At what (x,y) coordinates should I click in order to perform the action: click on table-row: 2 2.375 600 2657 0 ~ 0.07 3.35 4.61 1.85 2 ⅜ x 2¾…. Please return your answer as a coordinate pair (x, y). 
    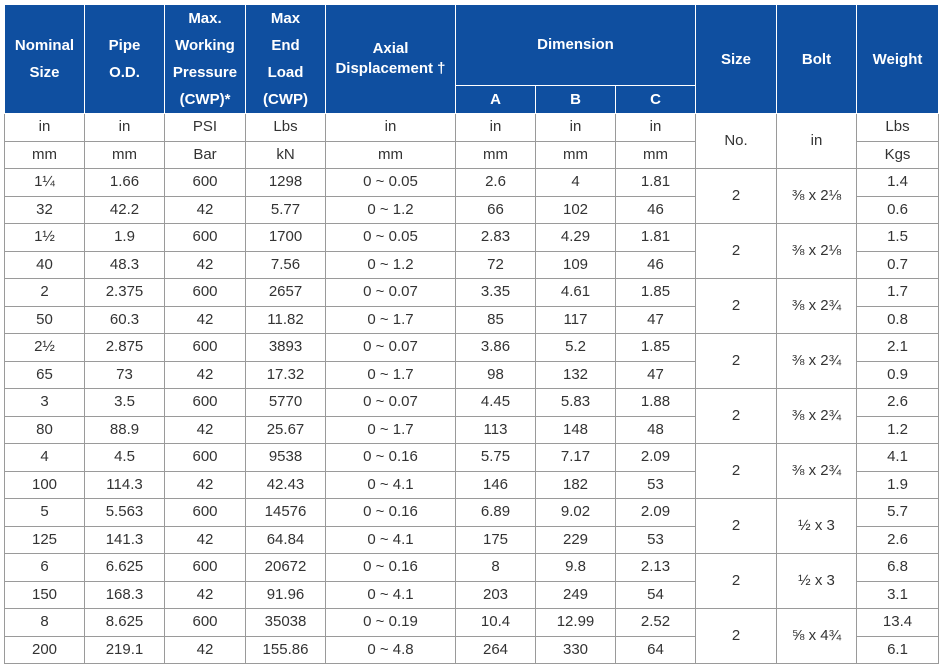
    Looking at the image, I should click on (472, 306).